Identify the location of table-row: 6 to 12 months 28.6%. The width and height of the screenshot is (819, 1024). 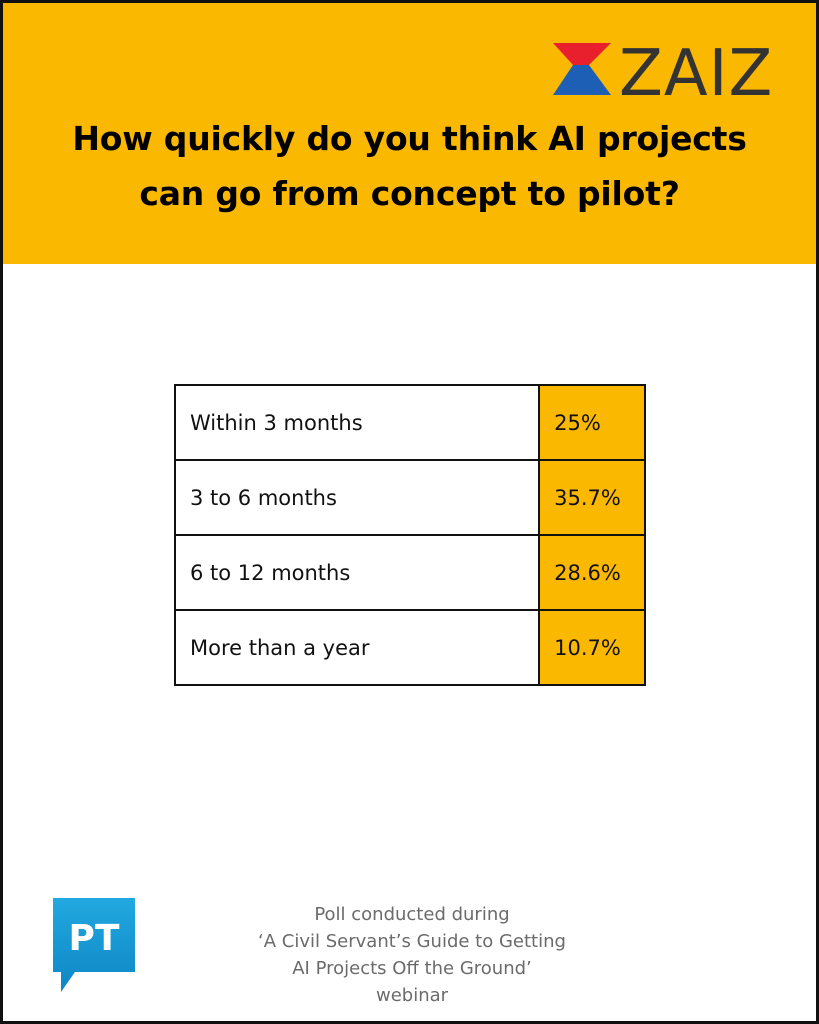
(409, 572).